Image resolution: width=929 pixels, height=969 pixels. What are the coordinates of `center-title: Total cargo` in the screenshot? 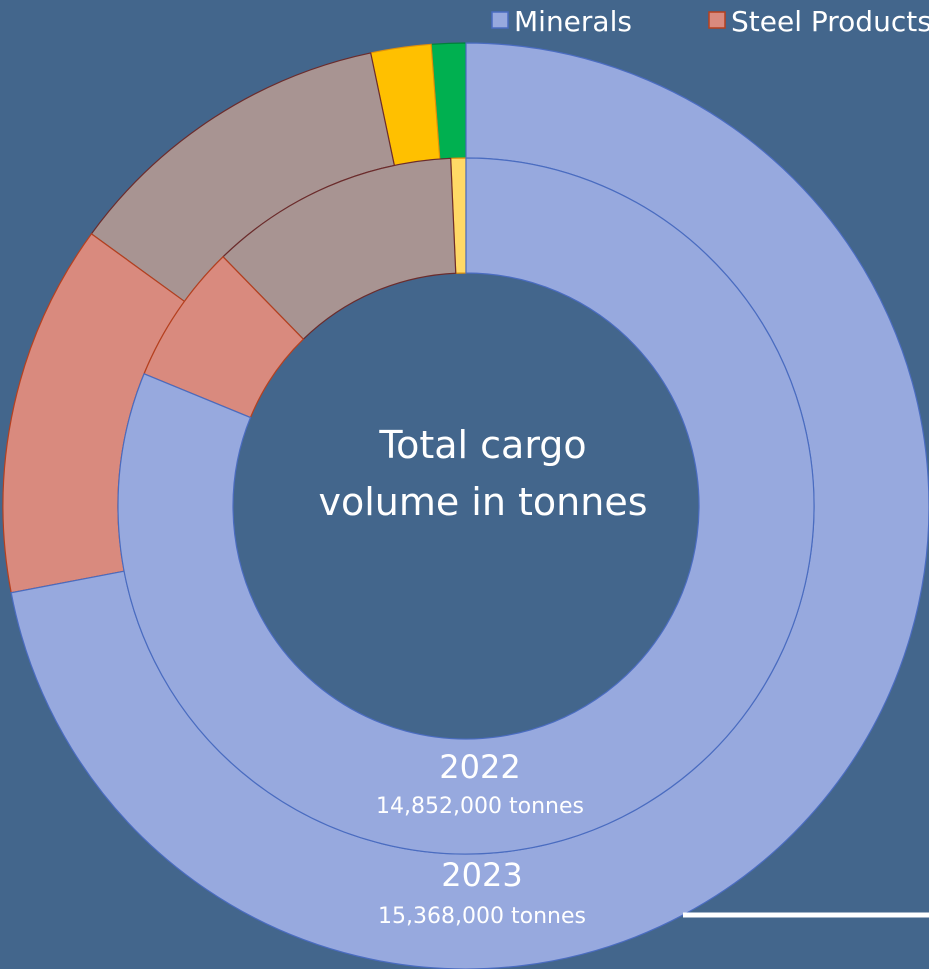 It's located at (482, 445).